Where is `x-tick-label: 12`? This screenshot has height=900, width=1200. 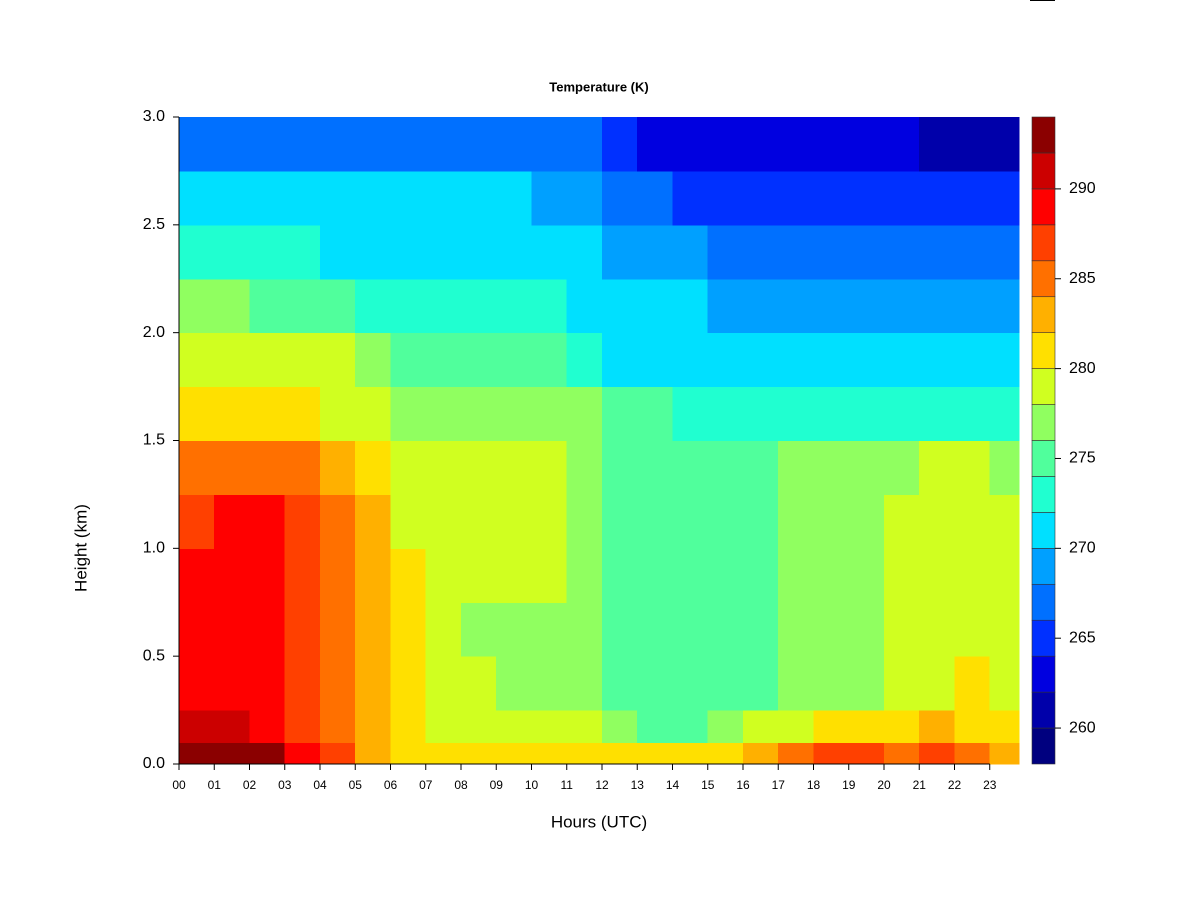 x-tick-label: 12 is located at coordinates (602, 785).